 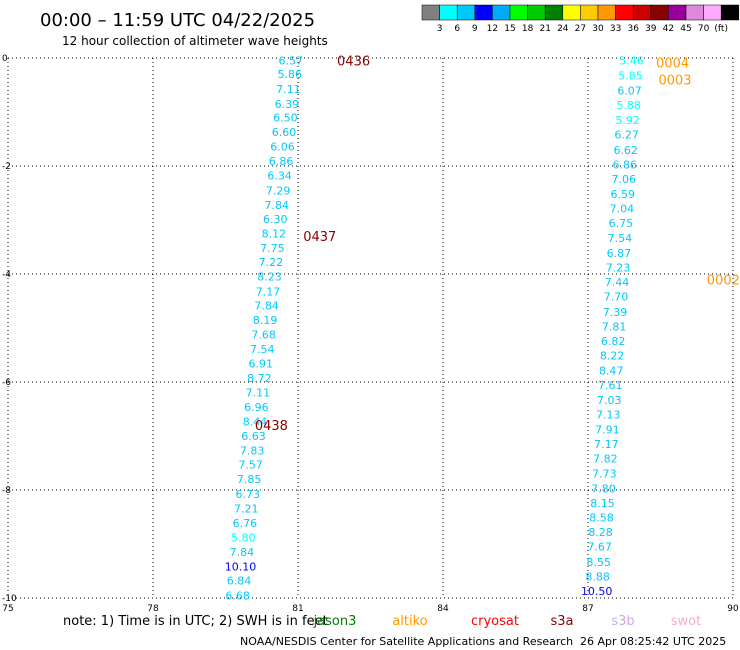 I want to click on footer-timestamp: 26 Apr 08:25:42 UTC 2025, so click(x=653, y=641).